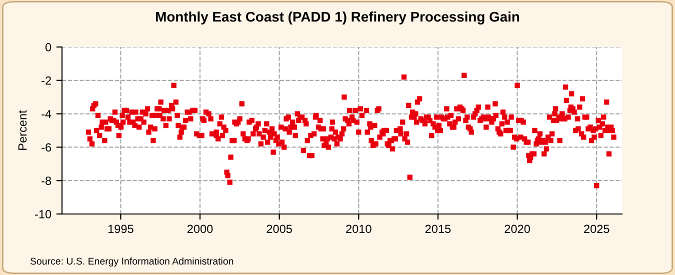  I want to click on x-tick-label: 2010, so click(359, 229).